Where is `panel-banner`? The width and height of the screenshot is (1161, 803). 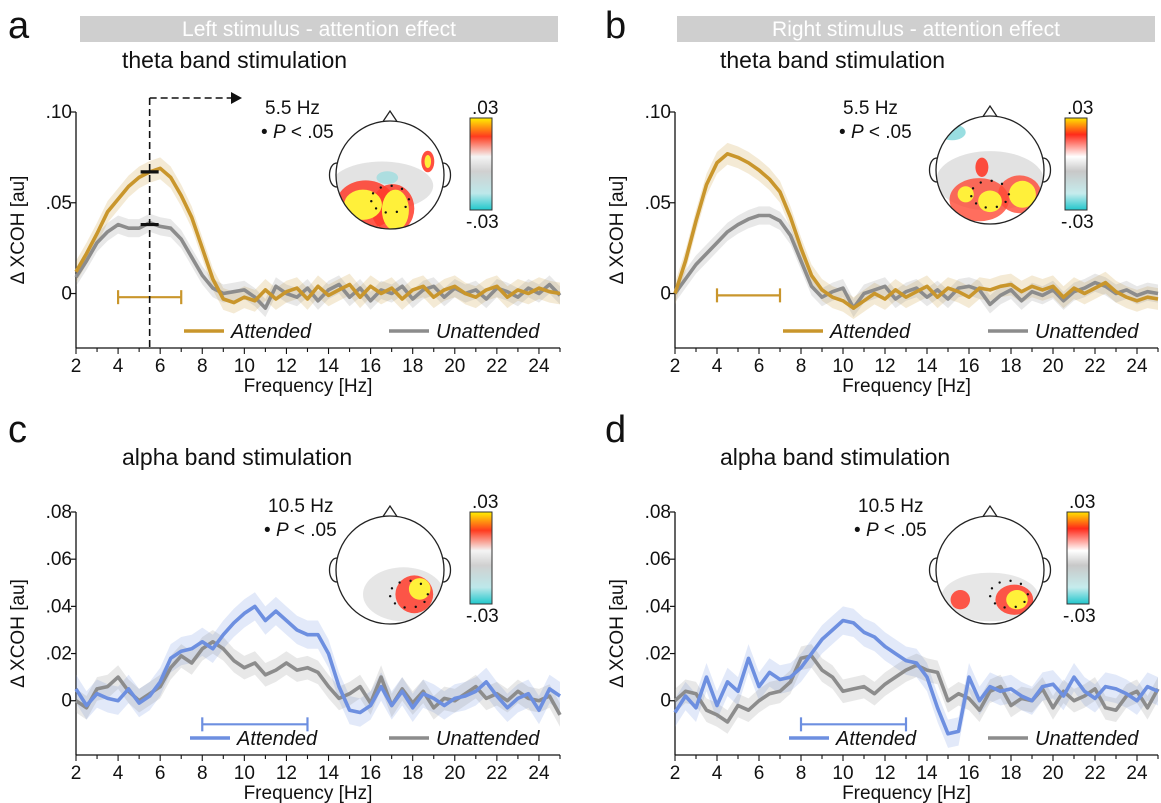
panel-banner is located at coordinates (916, 29).